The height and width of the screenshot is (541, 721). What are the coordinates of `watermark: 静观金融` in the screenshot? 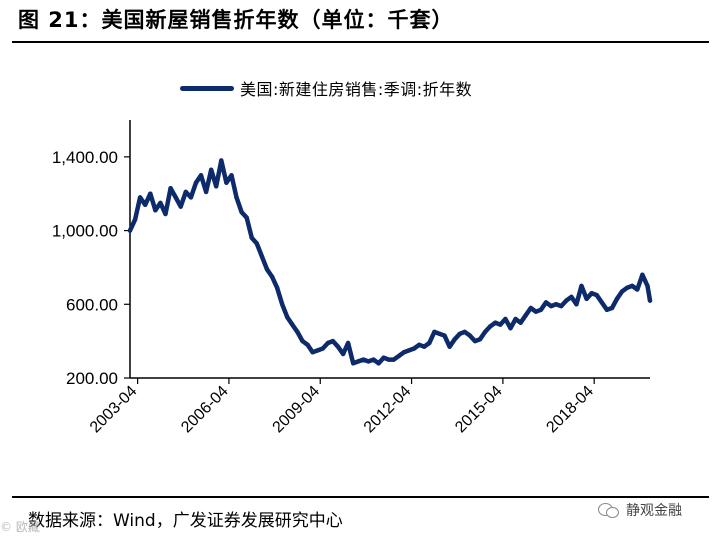 It's located at (640, 510).